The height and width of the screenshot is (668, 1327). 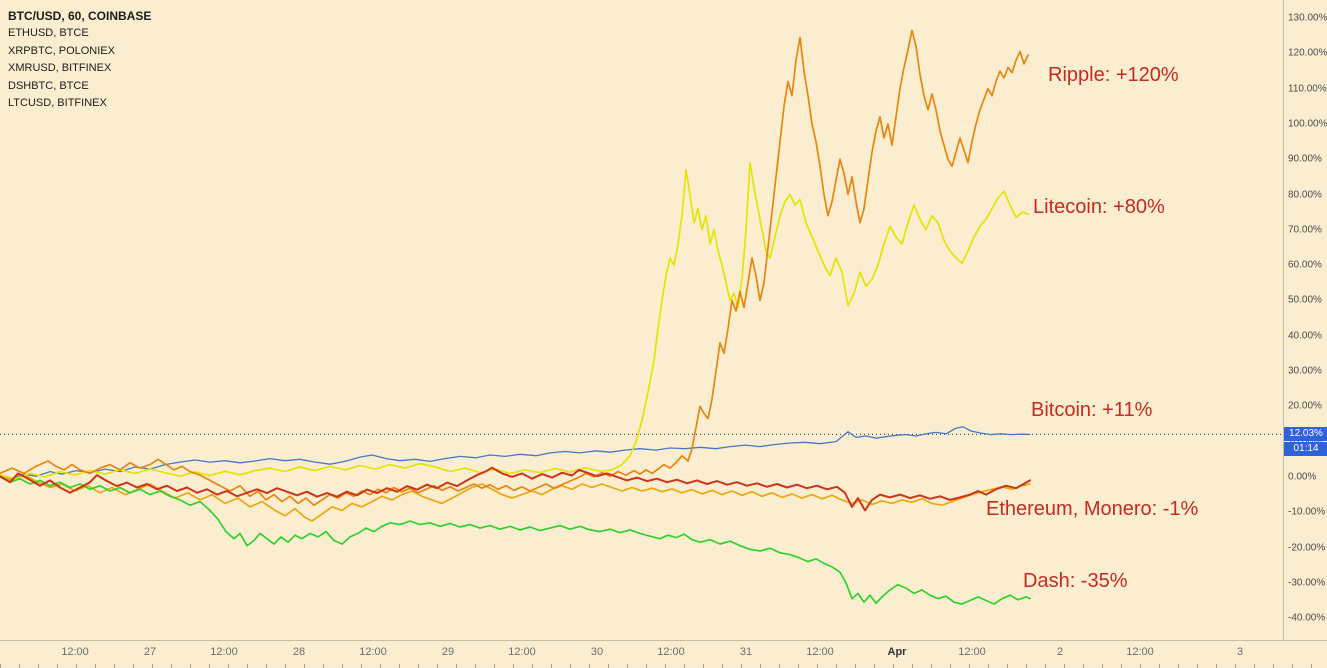 I want to click on price-axis-label: 50.00%, so click(x=1305, y=300).